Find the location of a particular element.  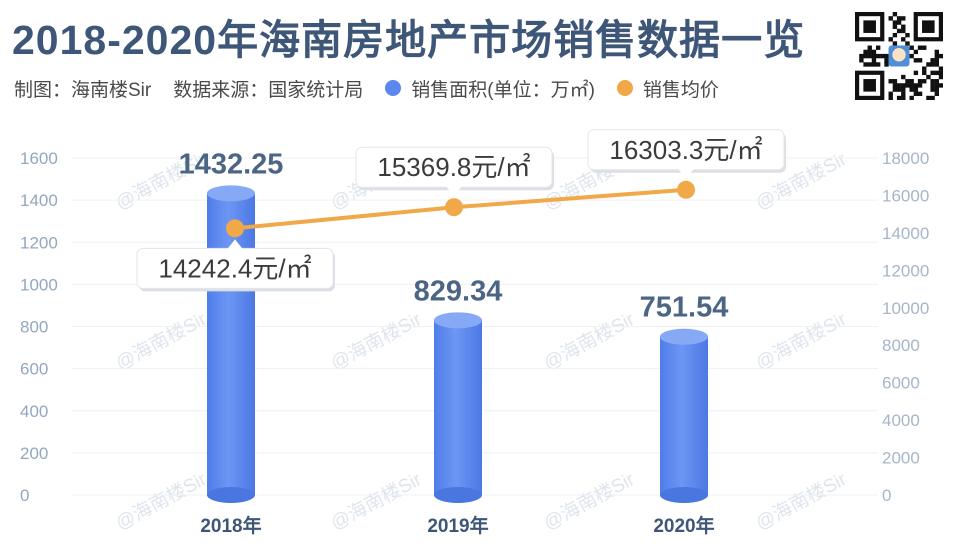

bar-value-label: 1432.25 is located at coordinates (231, 164).